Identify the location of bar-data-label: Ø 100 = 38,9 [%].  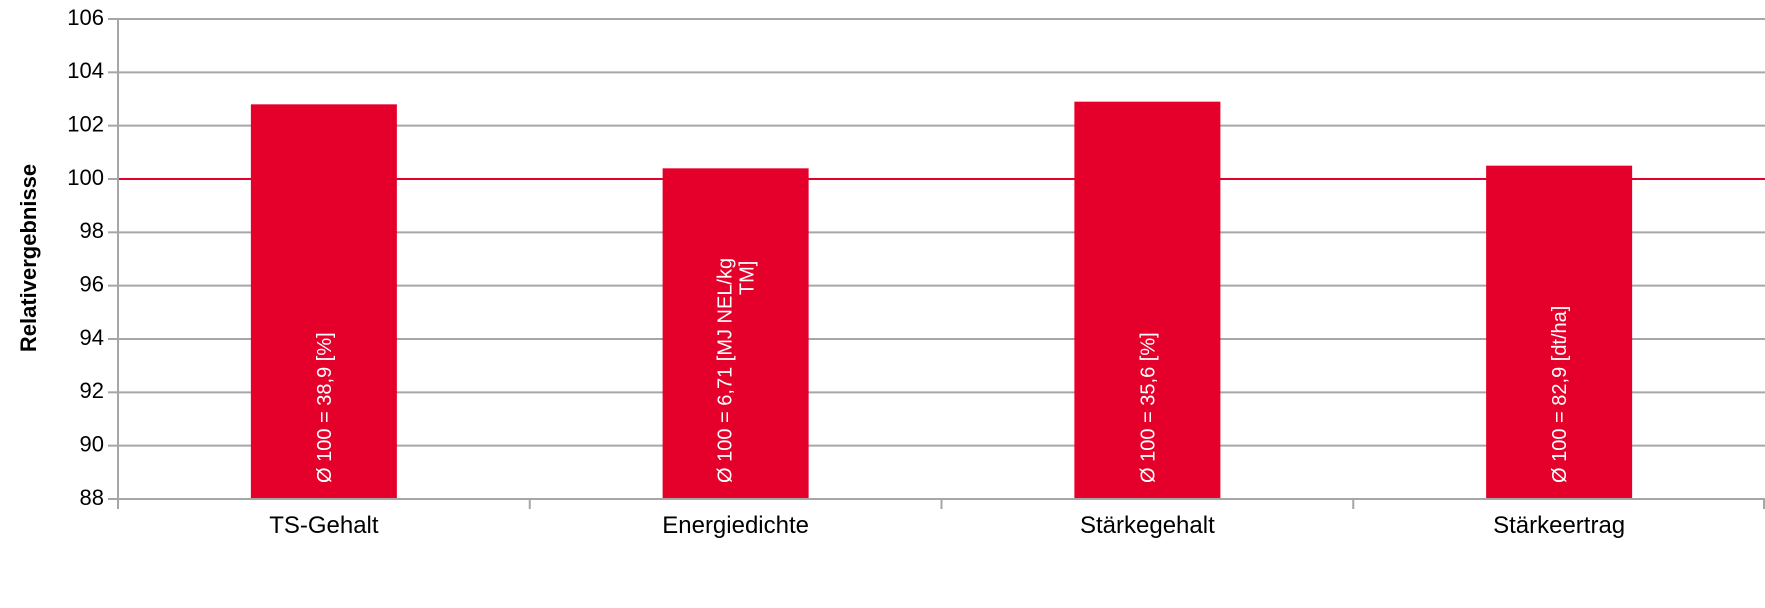
(325, 407).